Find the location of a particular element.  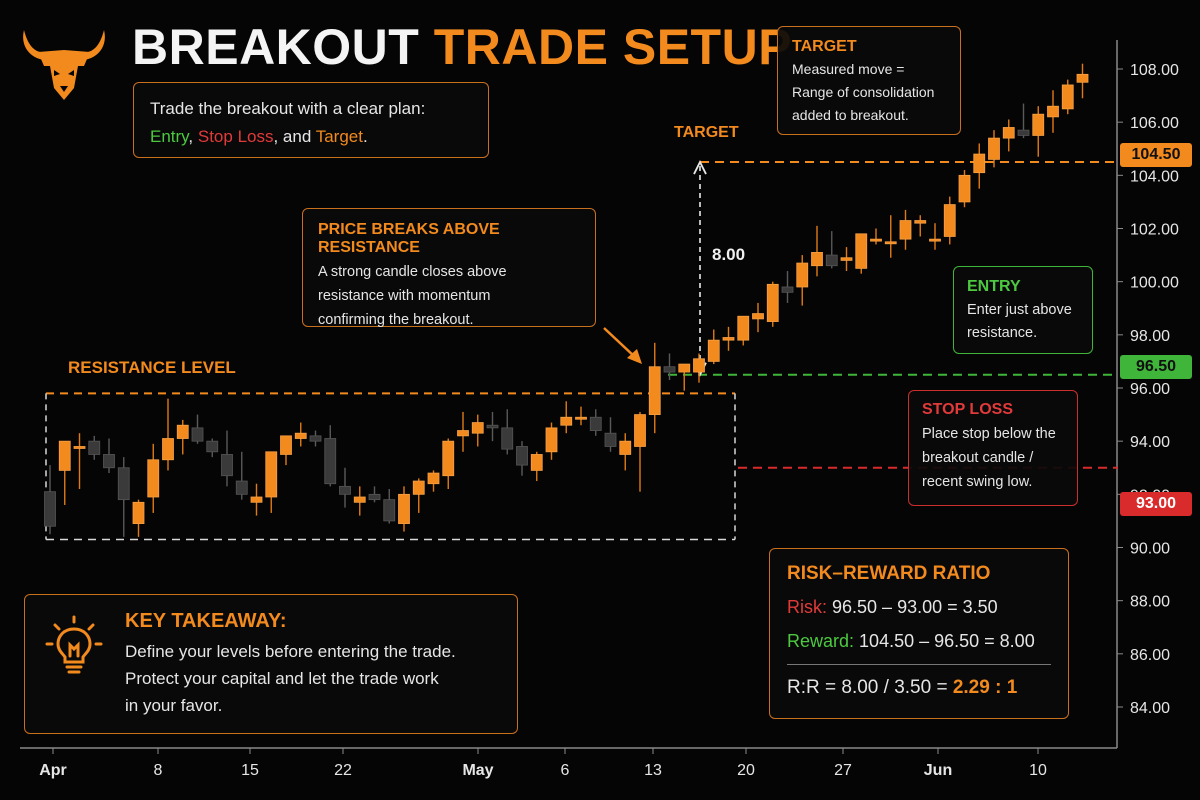

entry-box: ENTRY Enter just above resistance. is located at coordinates (1023, 310).